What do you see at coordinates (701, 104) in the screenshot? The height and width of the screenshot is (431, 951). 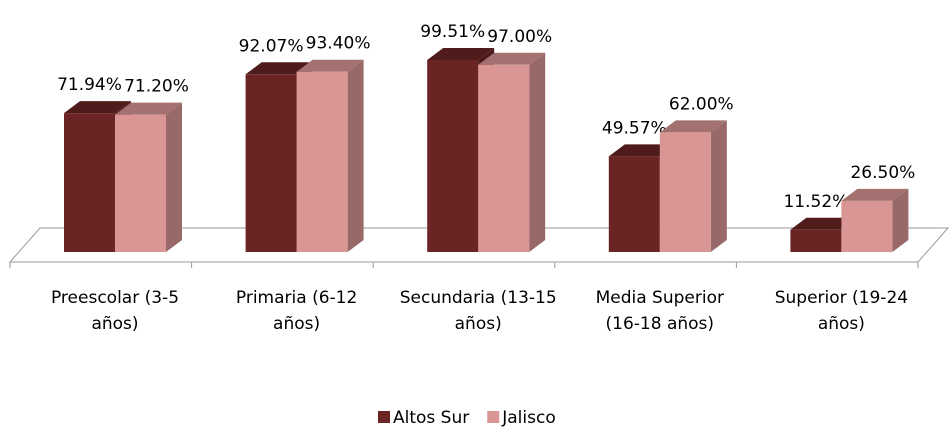 I see `value-label: 62.00%` at bounding box center [701, 104].